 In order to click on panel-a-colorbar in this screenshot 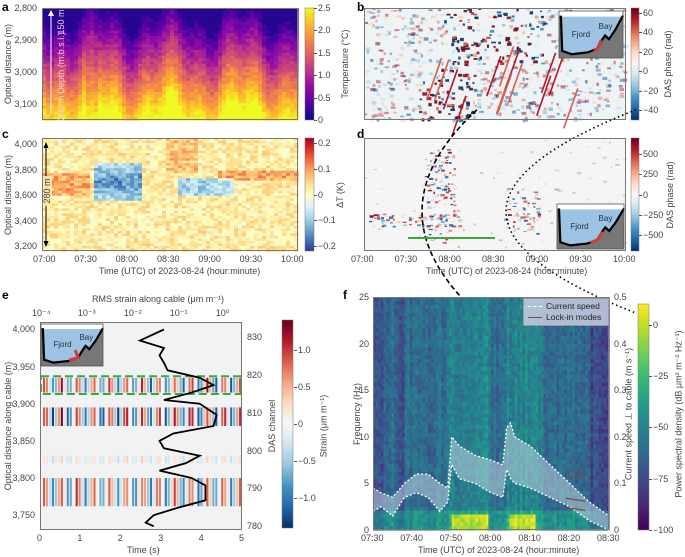, I will do `click(309, 64)`.